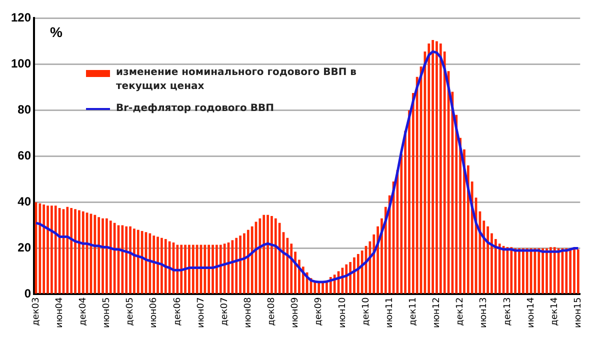  What do you see at coordinates (107, 312) in the screenshot?
I see `x-tick-label: июн05` at bounding box center [107, 312].